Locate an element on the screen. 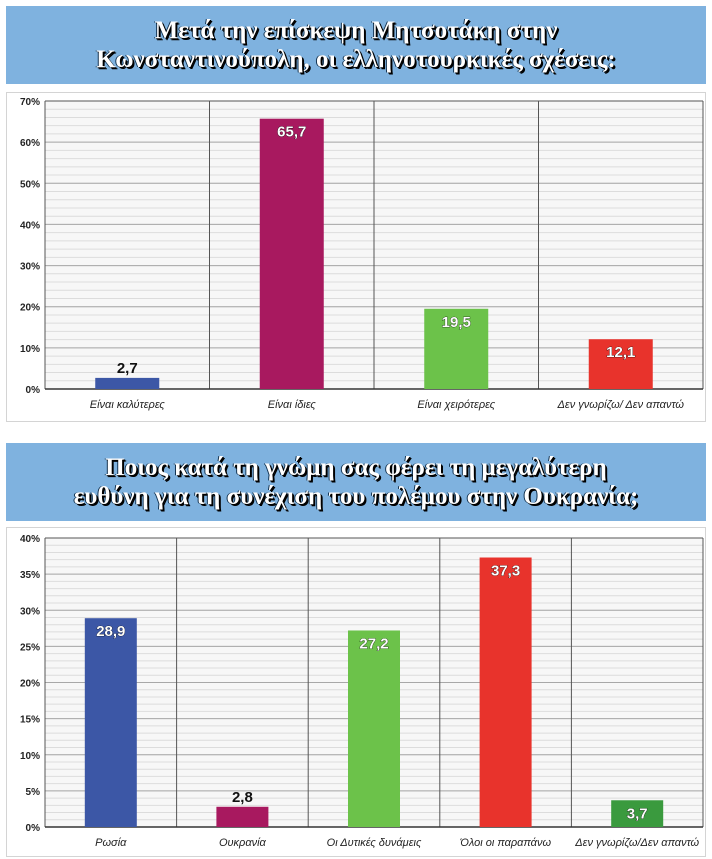 The image size is (712, 859). chart-1-category-label: Είναι ίδιες is located at coordinates (292, 405).